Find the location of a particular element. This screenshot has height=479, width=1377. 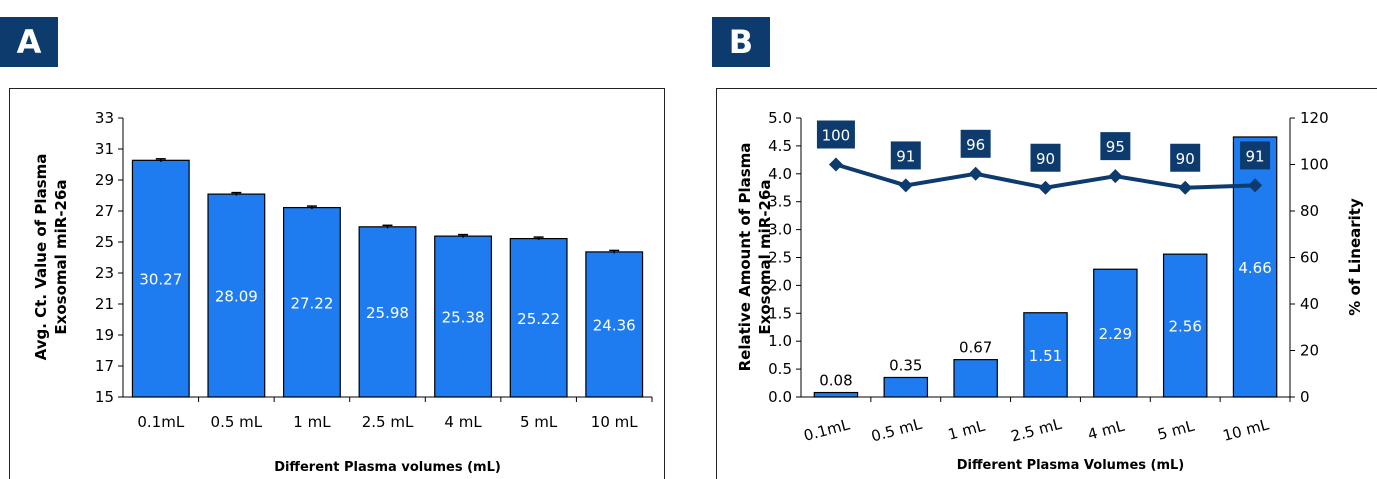

chart-b-bar-data-label: 2.56 is located at coordinates (1185, 327).